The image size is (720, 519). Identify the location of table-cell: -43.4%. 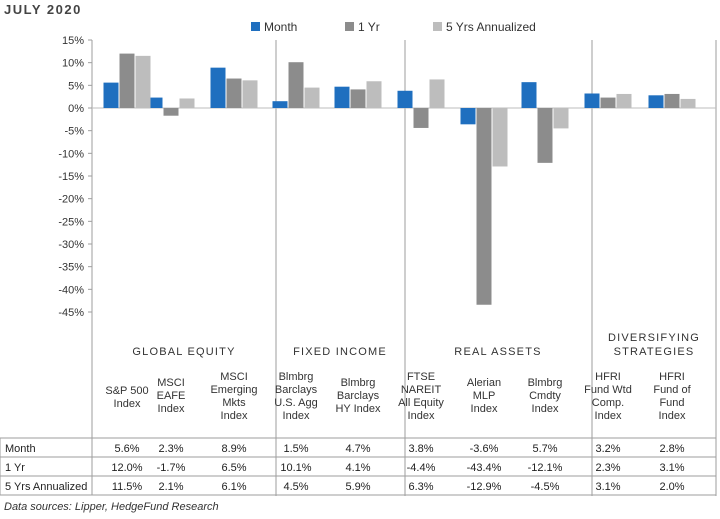
(484, 468).